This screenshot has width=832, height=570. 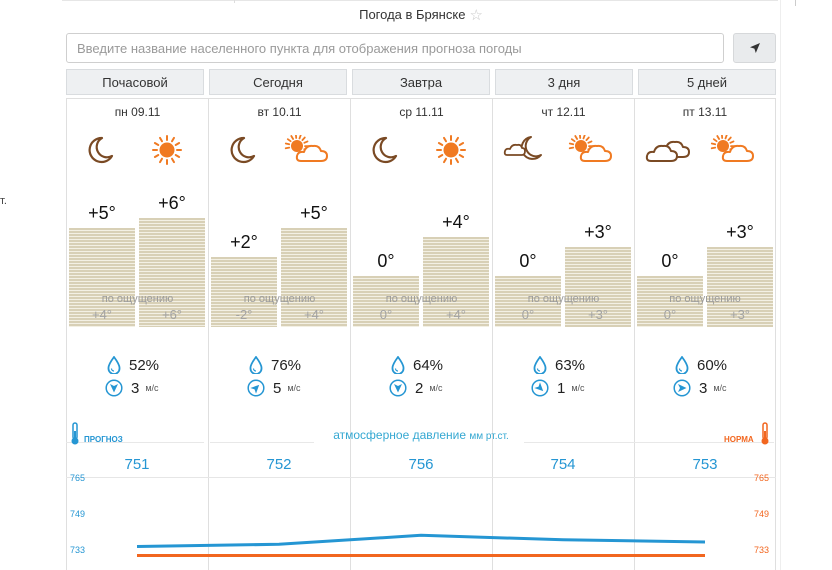 I want to click on cloud-icon, so click(x=667, y=150).